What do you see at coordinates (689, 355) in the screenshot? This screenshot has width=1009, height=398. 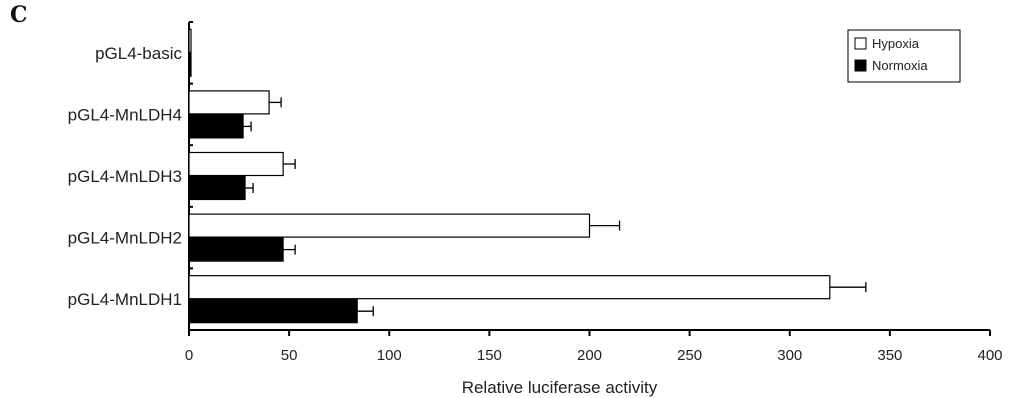 I see `x-tick-label: 250` at bounding box center [689, 355].